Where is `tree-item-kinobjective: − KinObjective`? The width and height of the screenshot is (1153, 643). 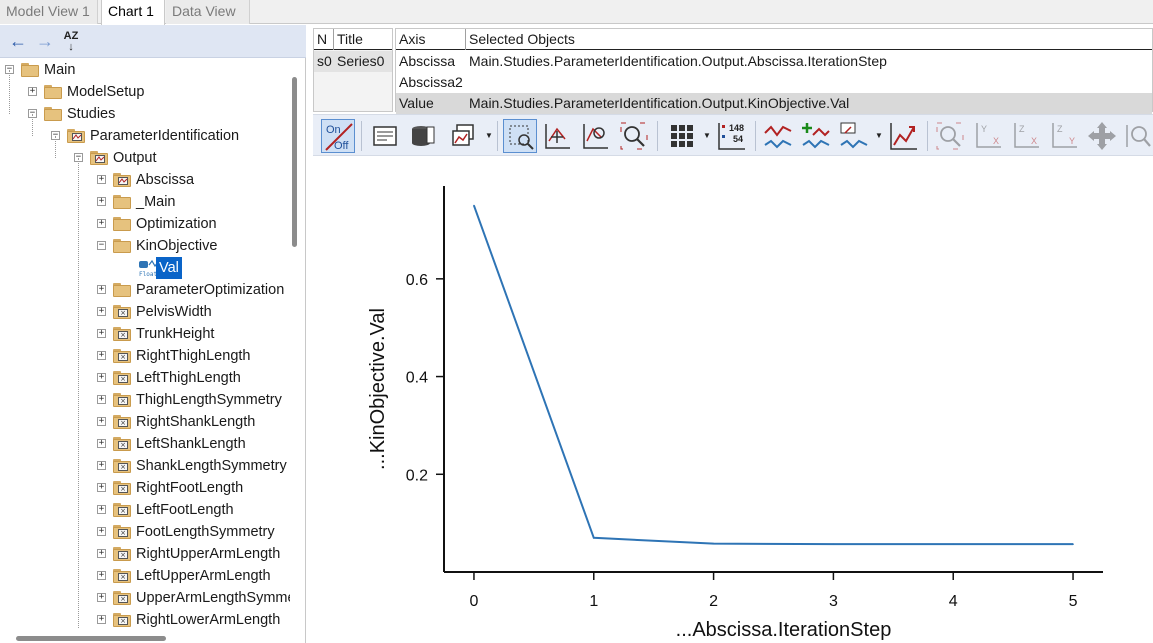 tree-item-kinobjective: − KinObjective is located at coordinates (145, 246).